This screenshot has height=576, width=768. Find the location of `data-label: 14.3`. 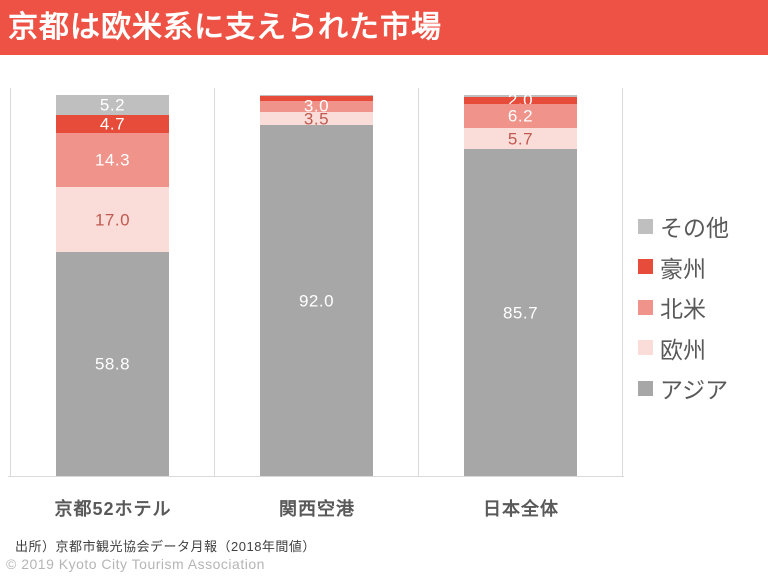

data-label: 14.3 is located at coordinates (112, 160).